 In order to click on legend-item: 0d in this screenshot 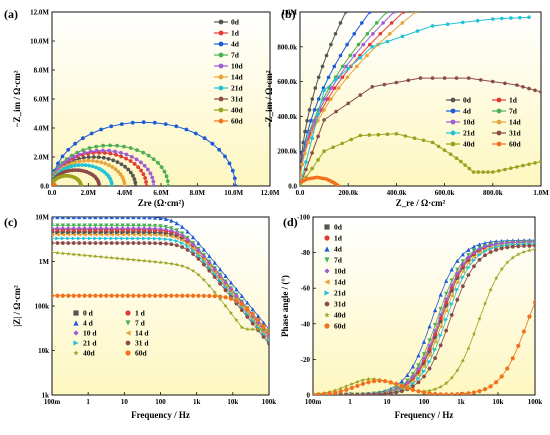, I will do `click(227, 22)`.